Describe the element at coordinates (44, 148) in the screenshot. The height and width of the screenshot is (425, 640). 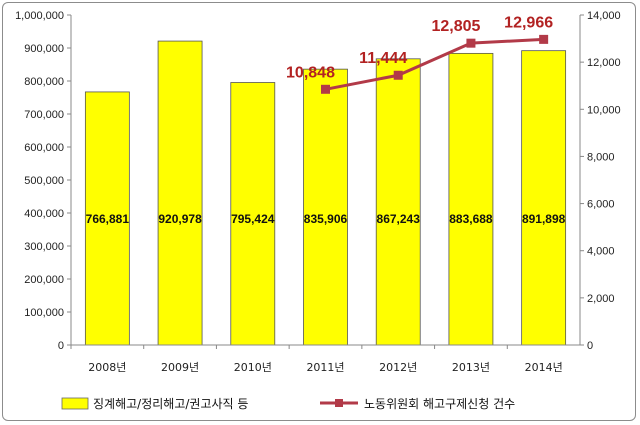
I see `left-tick-label: 600,000` at that location.